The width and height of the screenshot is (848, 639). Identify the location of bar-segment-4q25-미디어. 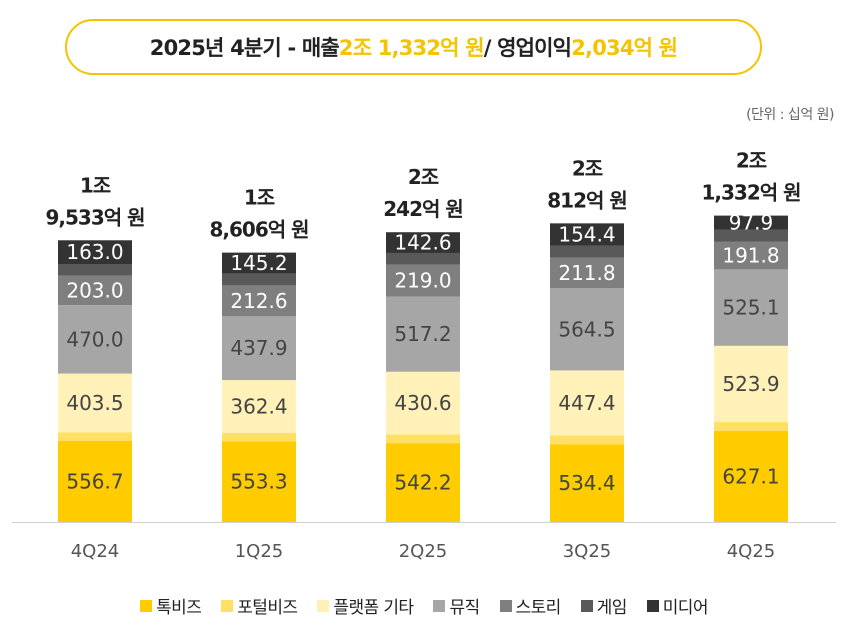
(751, 222).